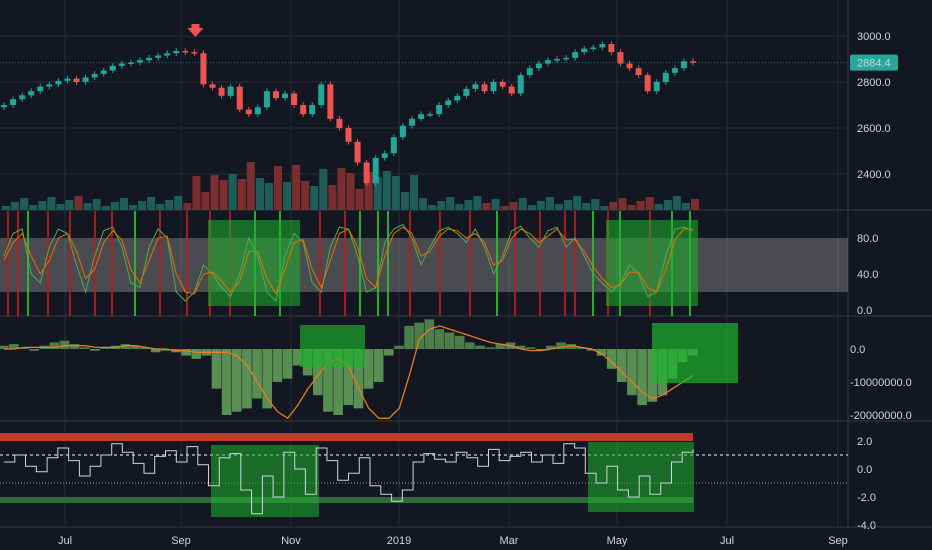 The image size is (932, 550). Describe the element at coordinates (291, 541) in the screenshot. I see `time-tick-label: Nov` at that location.